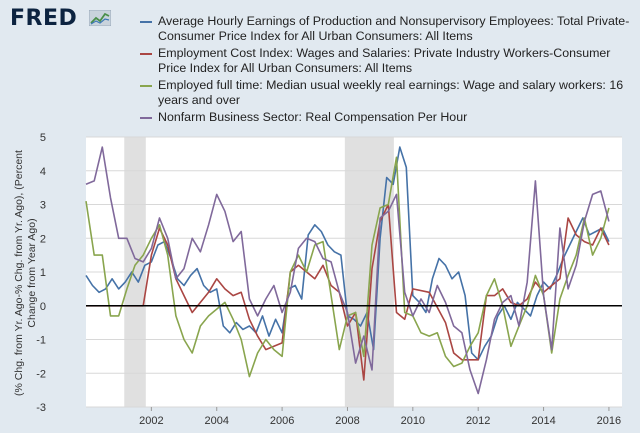  I want to click on y-tick-label: -2, so click(41, 374).